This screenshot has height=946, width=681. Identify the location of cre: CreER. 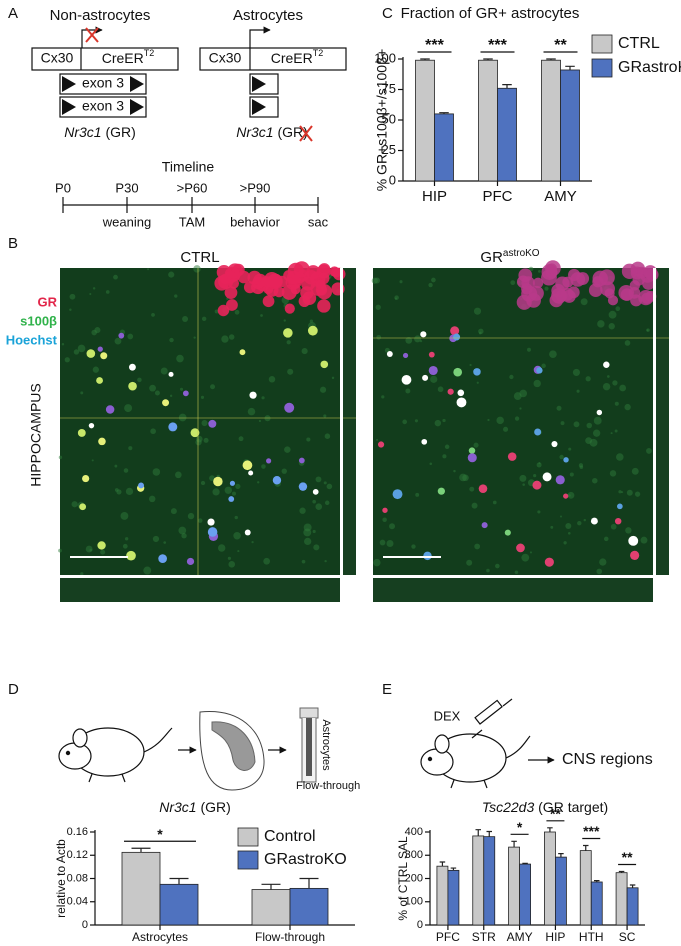
(123, 58).